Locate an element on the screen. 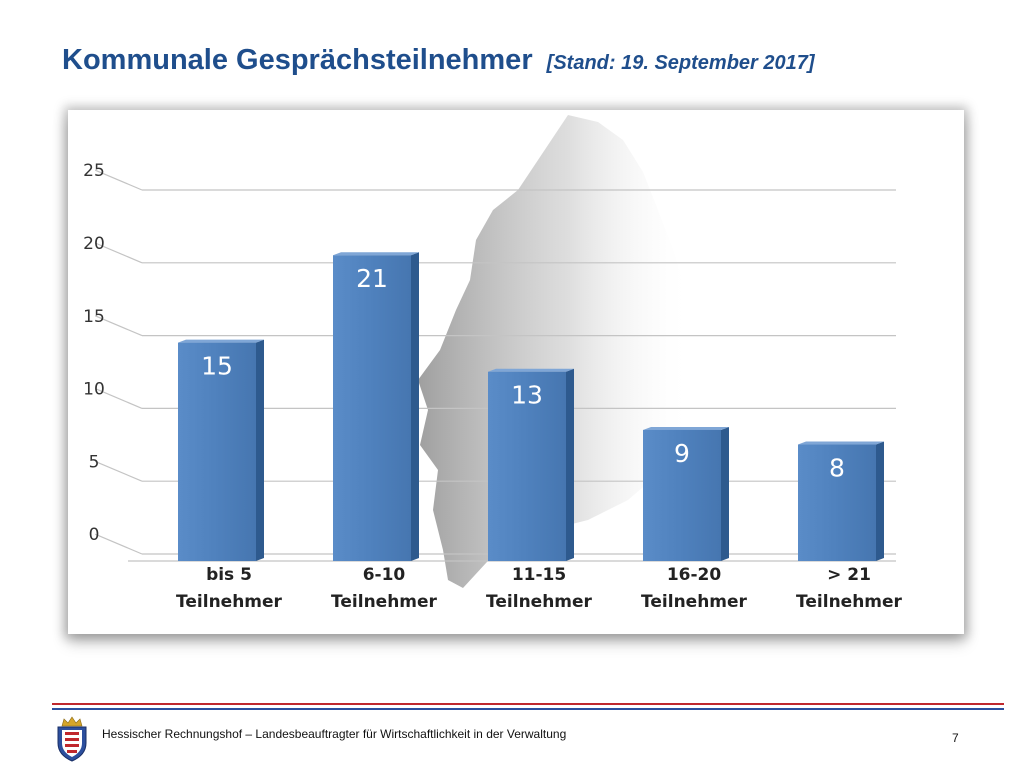  hessen-crest-icon is located at coordinates (72, 739).